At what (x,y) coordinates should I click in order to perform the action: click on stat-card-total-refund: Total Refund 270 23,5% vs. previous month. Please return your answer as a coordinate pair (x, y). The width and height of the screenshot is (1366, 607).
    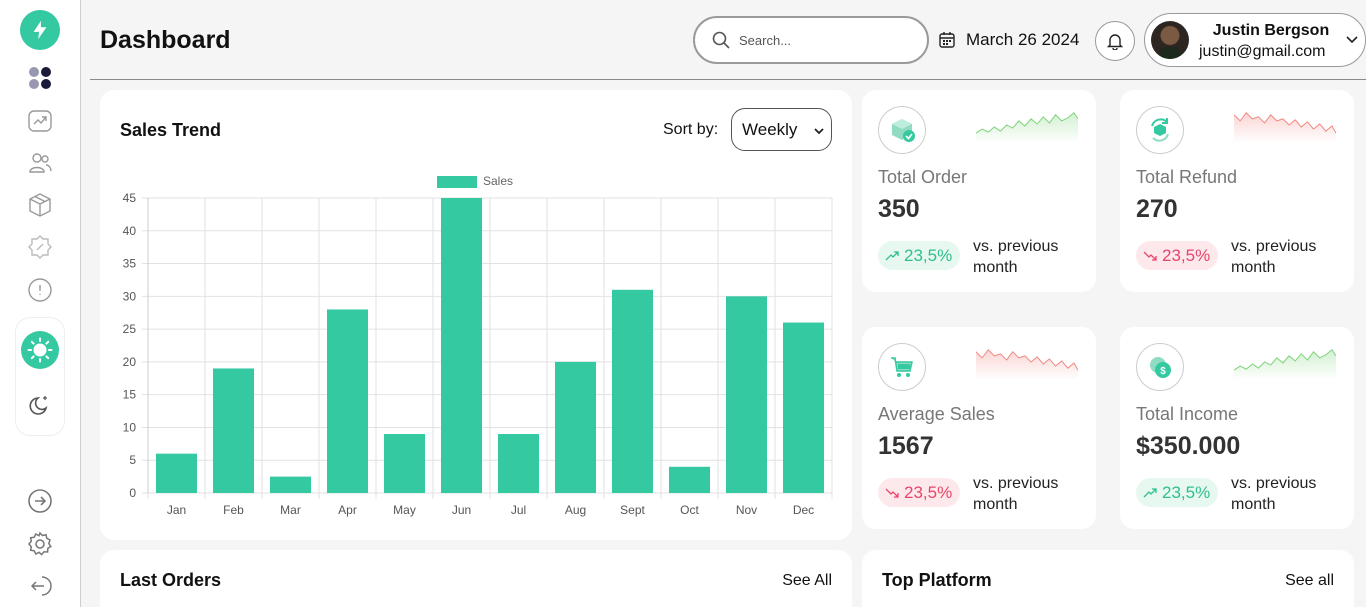
    Looking at the image, I should click on (1237, 191).